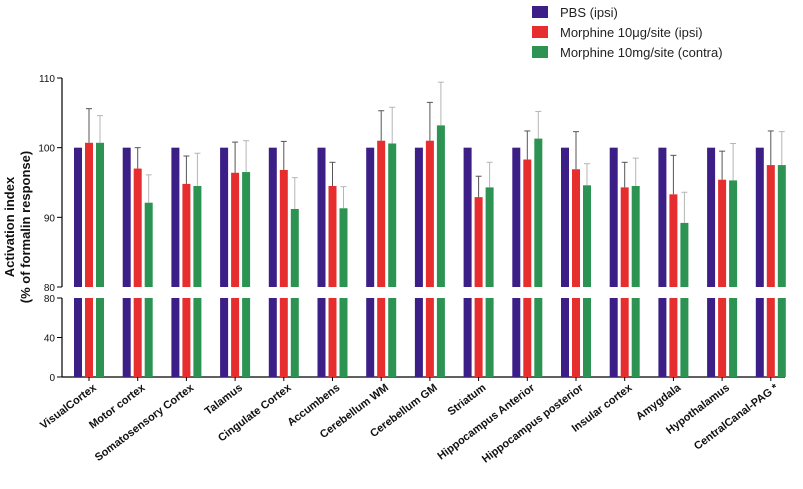 This screenshot has height=489, width=803. Describe the element at coordinates (224, 400) in the screenshot. I see `x-category-label: Talamus` at that location.